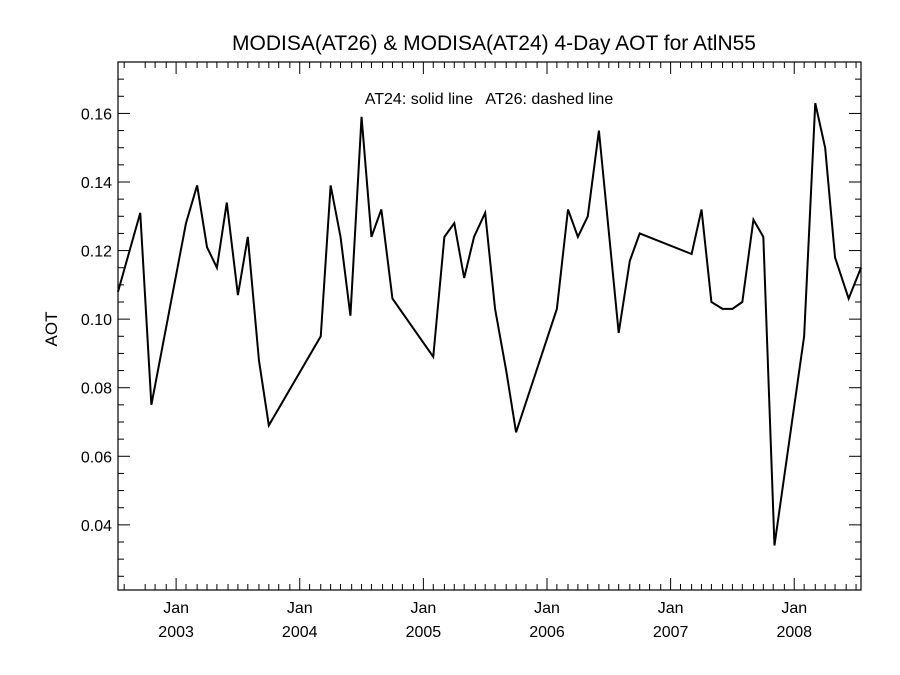 This screenshot has width=900, height=675. I want to click on y-tick-labels: 0.04 0.06 0.08 0.10 0.12 0.14 0.16, so click(96, 320).